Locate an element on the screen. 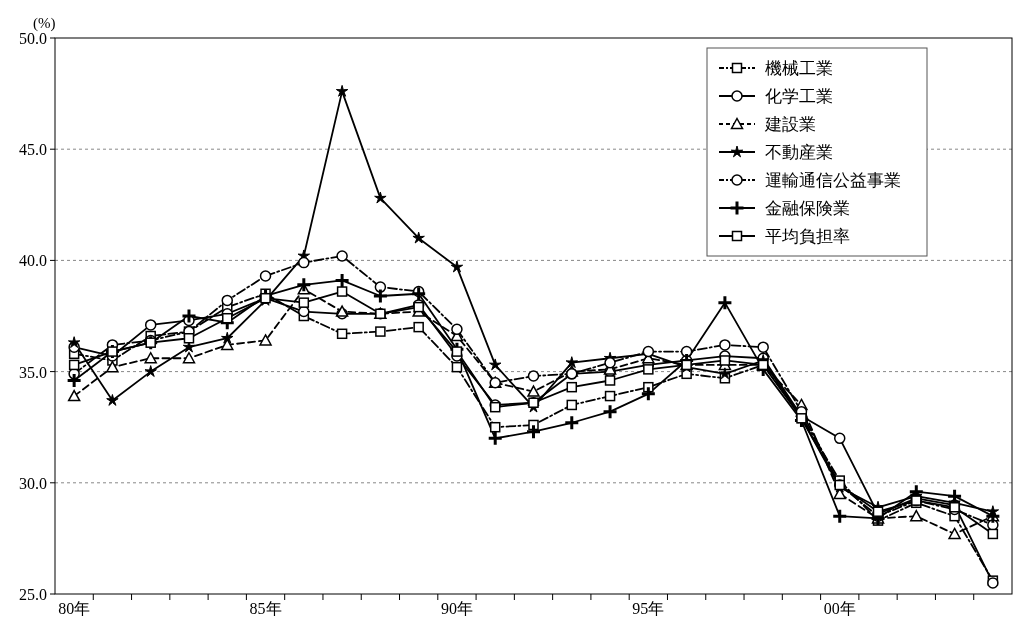 The image size is (1013, 619). y-tick-label: 30.0 is located at coordinates (33, 483).